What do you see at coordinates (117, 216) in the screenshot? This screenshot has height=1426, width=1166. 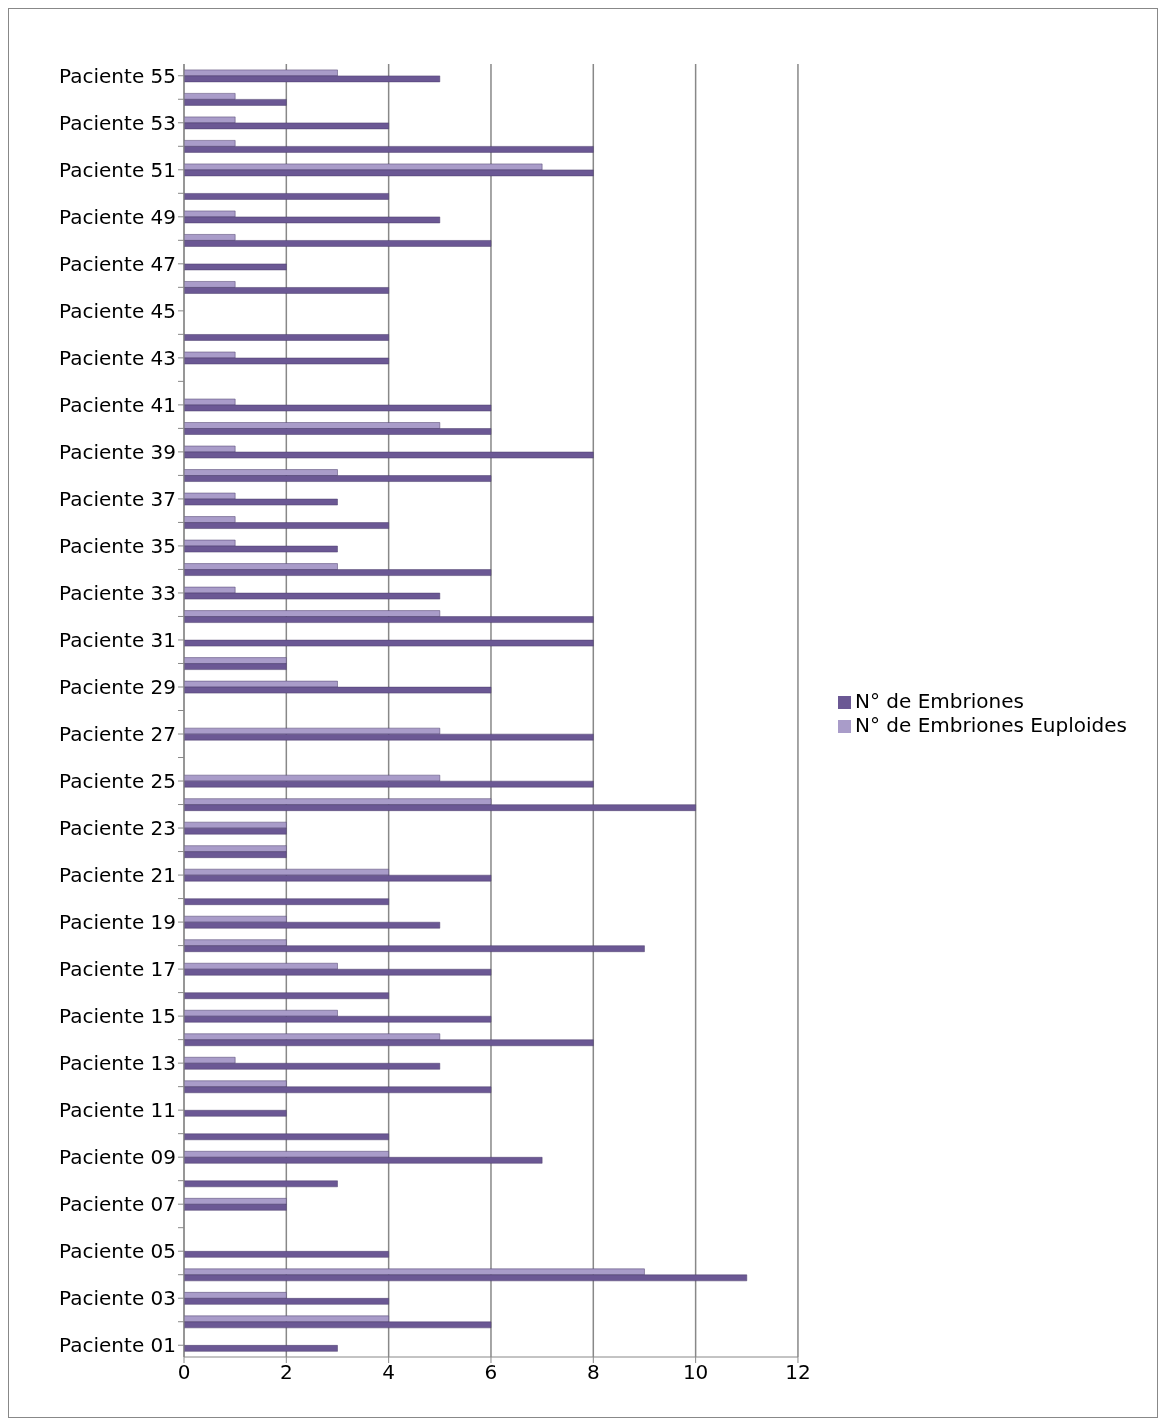 I see `y-tick-label: Paciente 49` at bounding box center [117, 216].